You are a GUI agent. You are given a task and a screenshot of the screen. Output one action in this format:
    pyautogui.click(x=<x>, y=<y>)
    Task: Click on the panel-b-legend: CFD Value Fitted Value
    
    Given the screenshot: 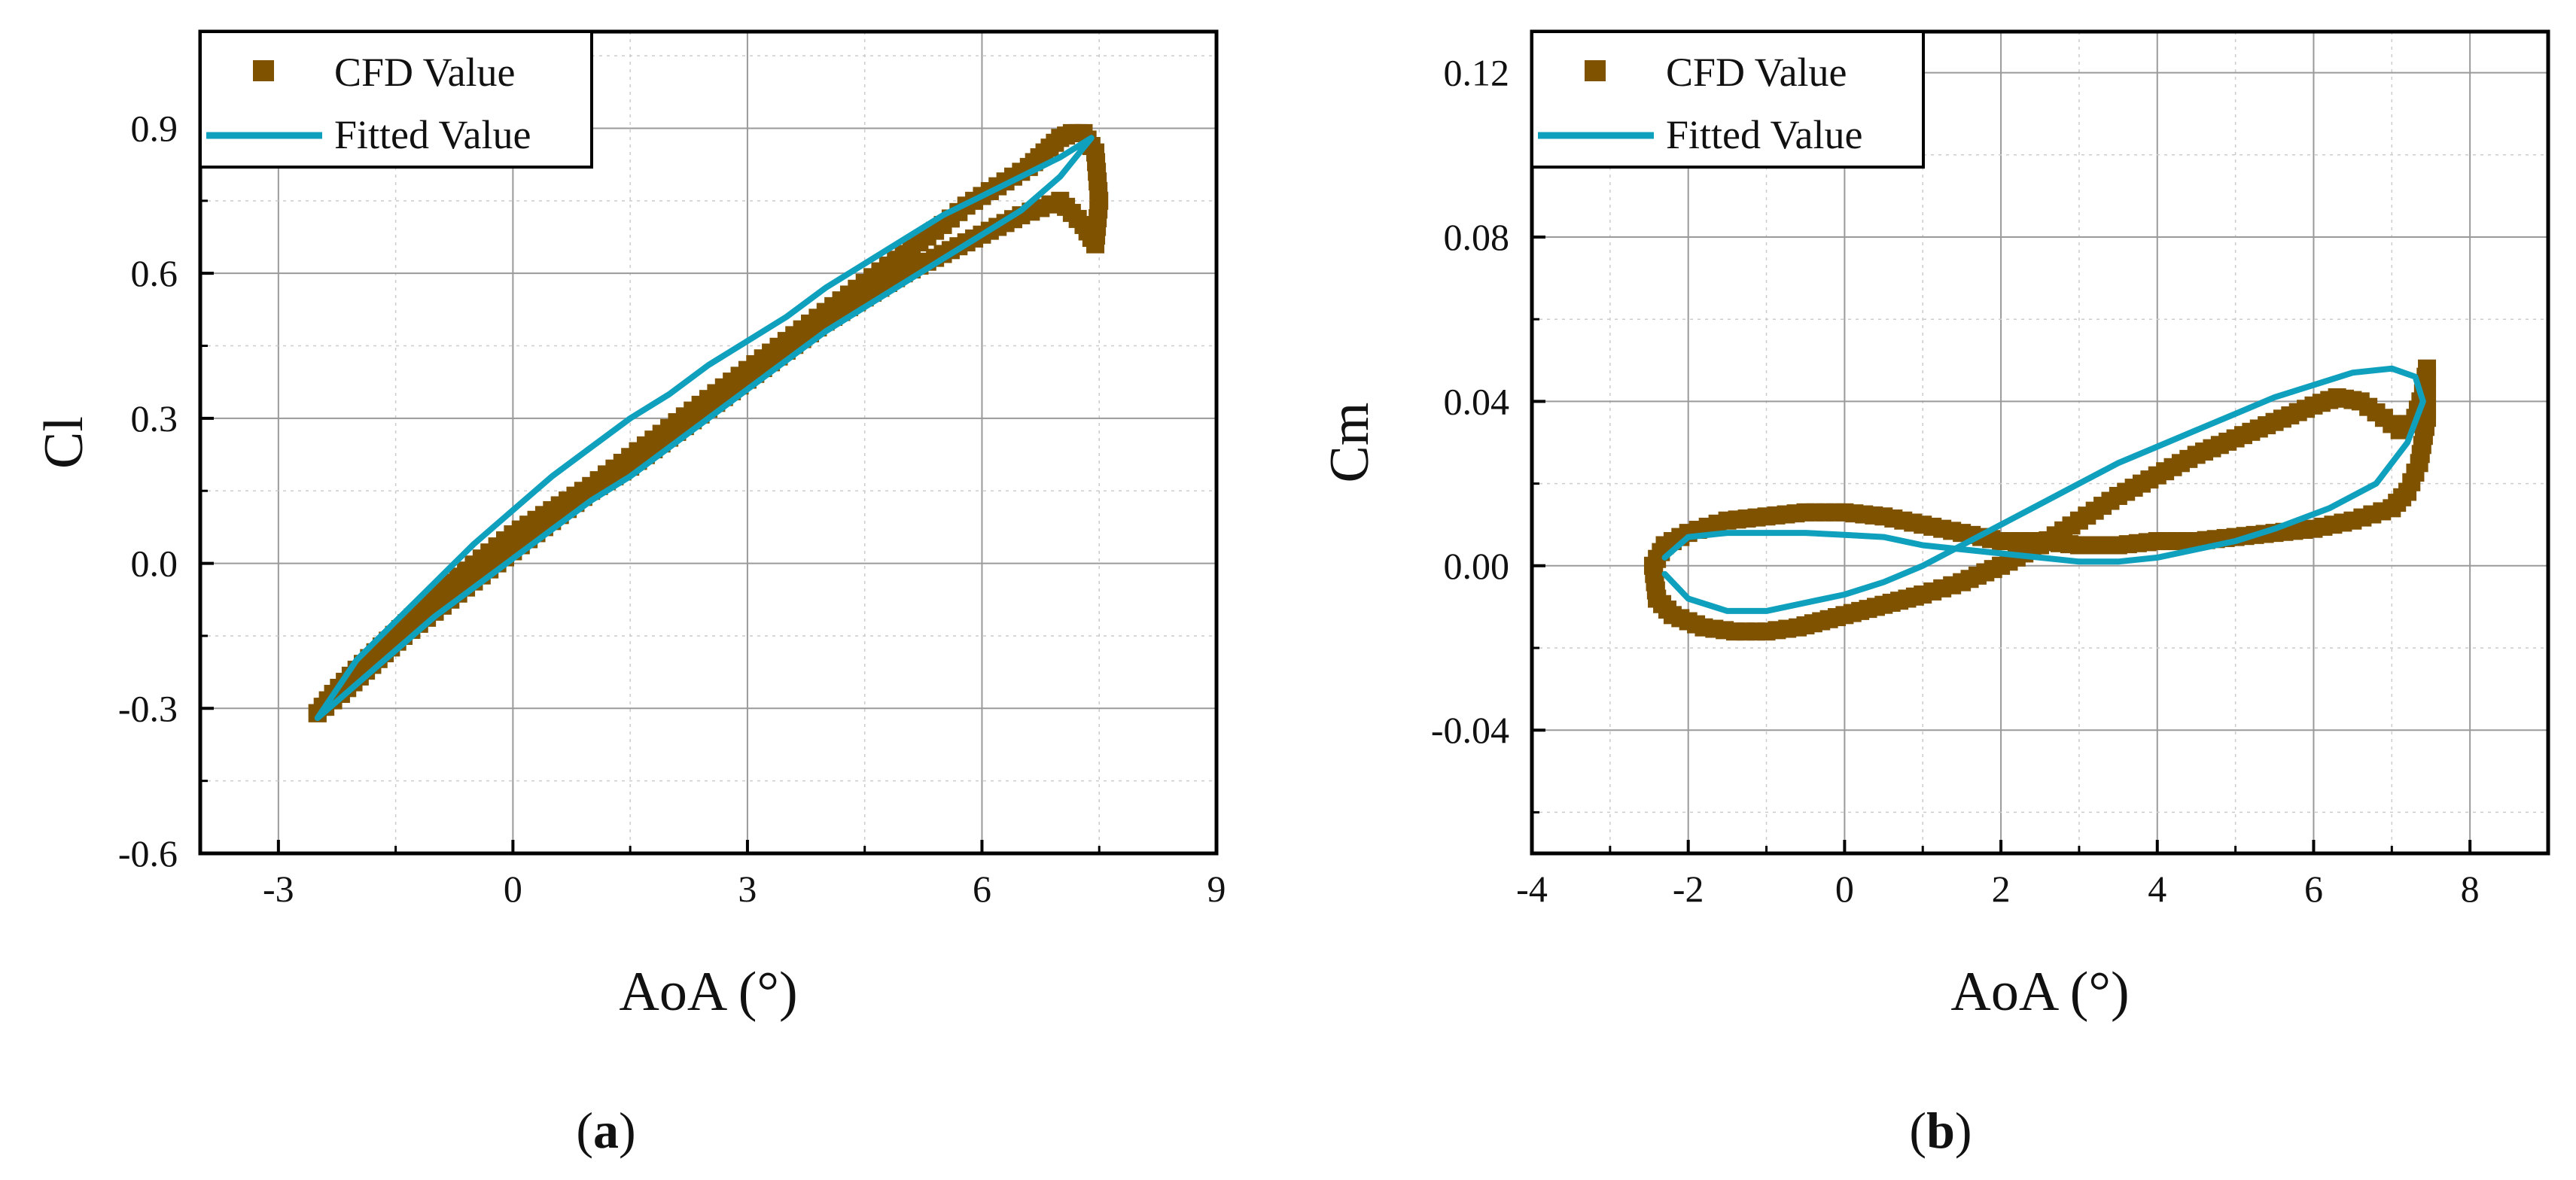 What is the action you would take?
    pyautogui.click(x=1728, y=99)
    